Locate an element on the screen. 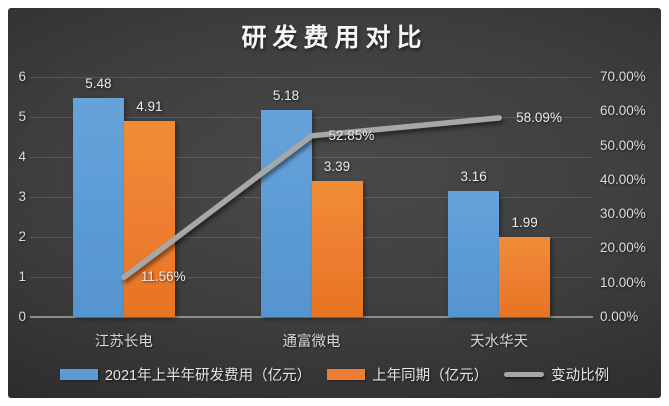 This screenshot has height=406, width=669. left-axis-tick: 0 is located at coordinates (22, 316).